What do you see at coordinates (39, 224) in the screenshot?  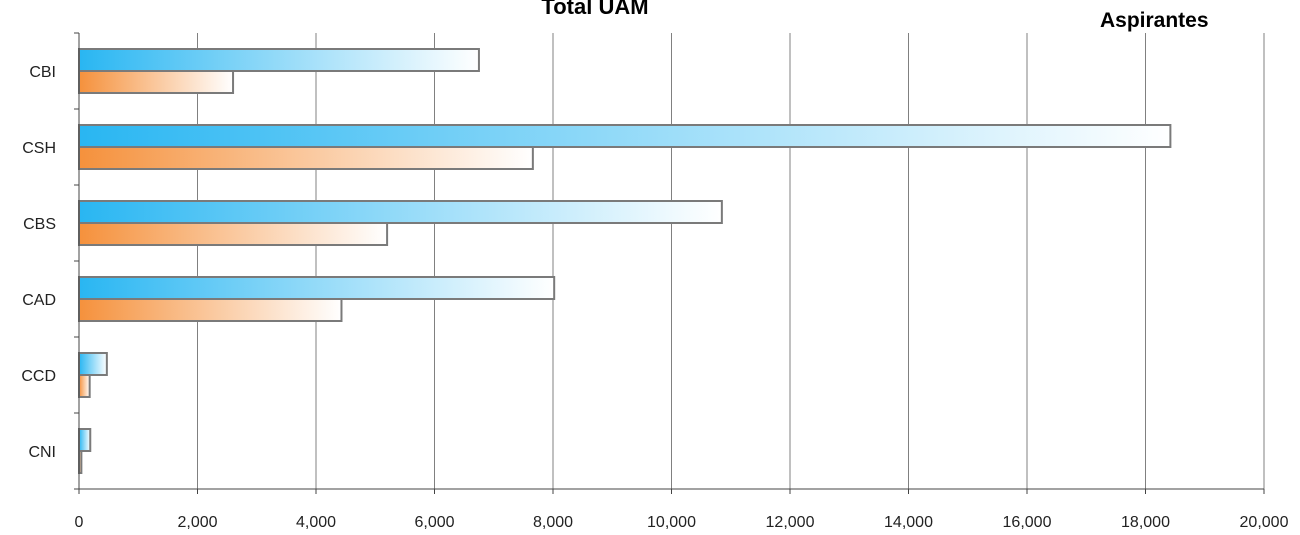 I see `y-tick-label: CBS` at bounding box center [39, 224].